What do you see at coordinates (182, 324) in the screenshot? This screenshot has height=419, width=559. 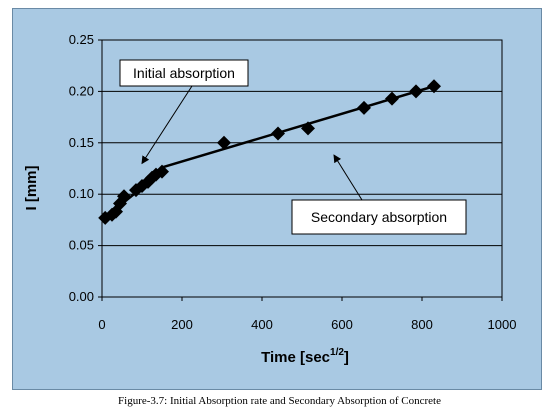 I see `x-tick-label: 200` at bounding box center [182, 324].